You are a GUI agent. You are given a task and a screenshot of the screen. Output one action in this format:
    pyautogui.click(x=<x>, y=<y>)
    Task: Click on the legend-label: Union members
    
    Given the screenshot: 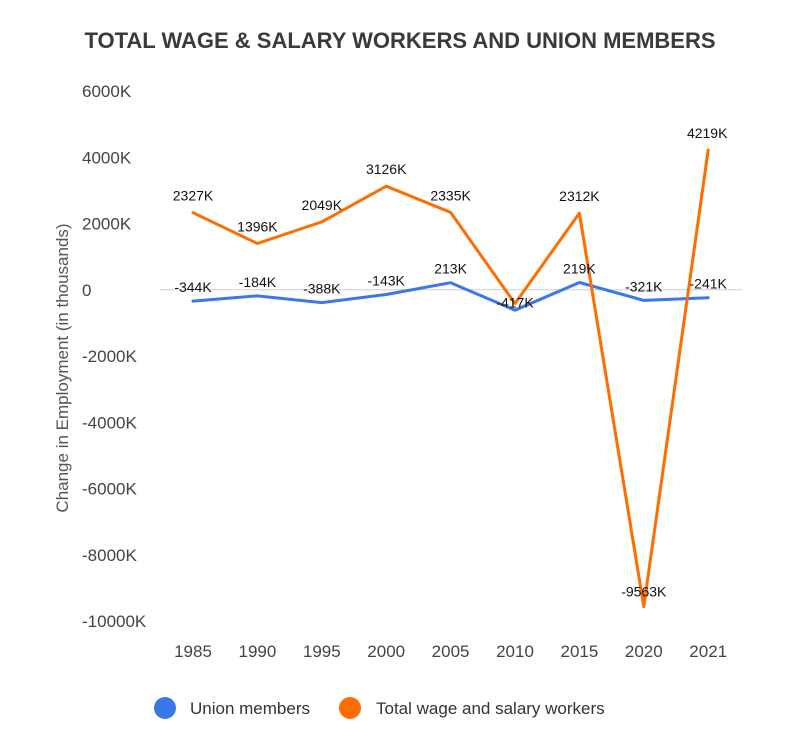 What is the action you would take?
    pyautogui.click(x=250, y=708)
    